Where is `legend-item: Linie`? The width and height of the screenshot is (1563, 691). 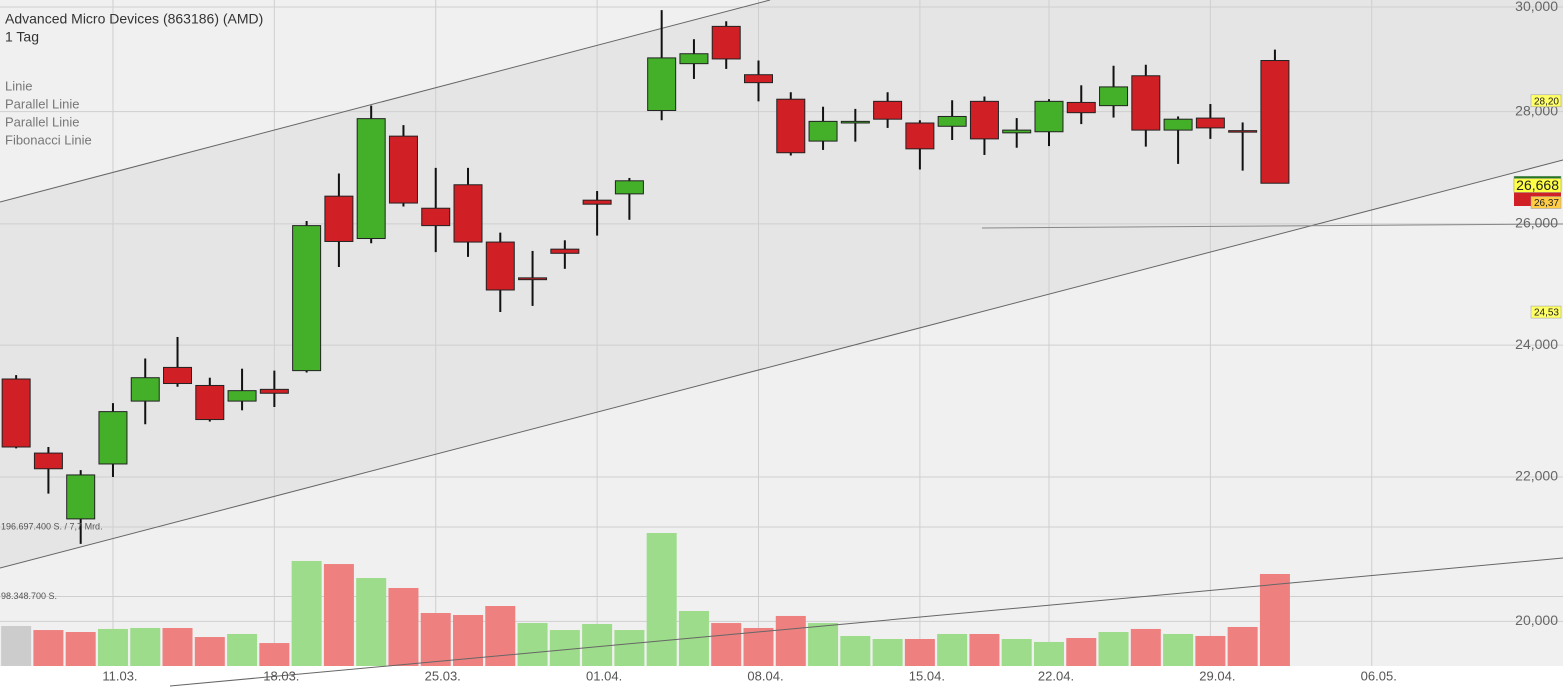
legend-item: Linie is located at coordinates (18, 85).